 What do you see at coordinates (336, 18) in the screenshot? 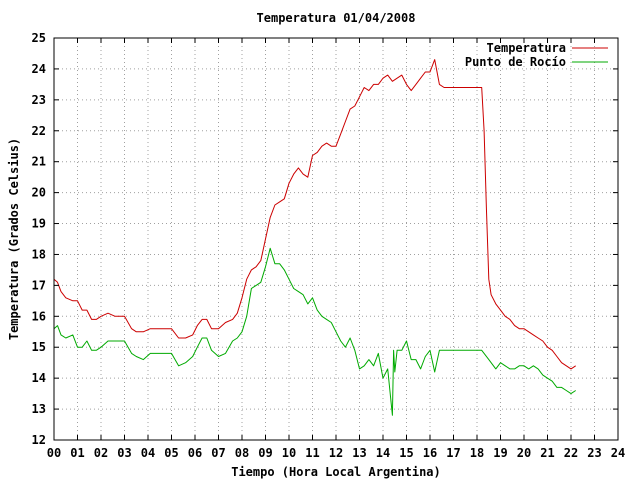
I see `chart-title: Temperatura 01/04/2008` at bounding box center [336, 18].